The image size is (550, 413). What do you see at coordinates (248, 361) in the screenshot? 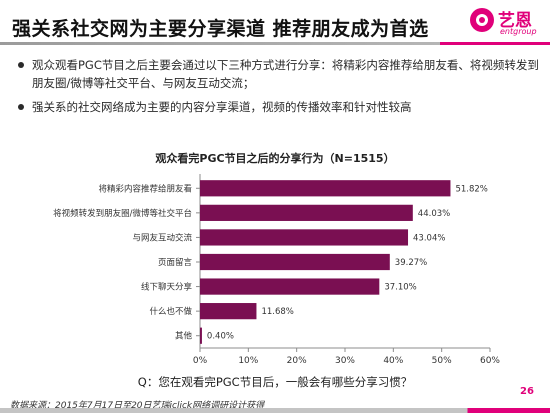
I see `x-tick-label: 10%` at bounding box center [248, 361].